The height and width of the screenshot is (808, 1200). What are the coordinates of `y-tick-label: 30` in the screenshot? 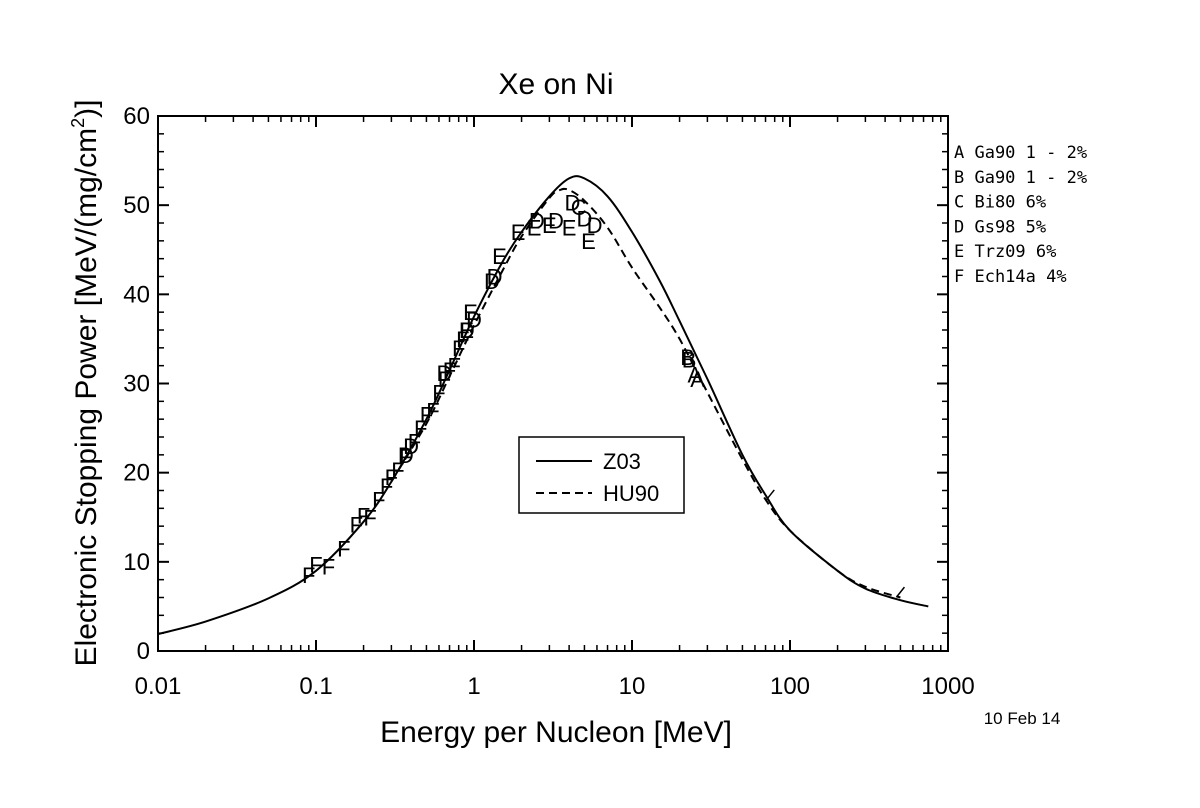 It's located at (136, 384).